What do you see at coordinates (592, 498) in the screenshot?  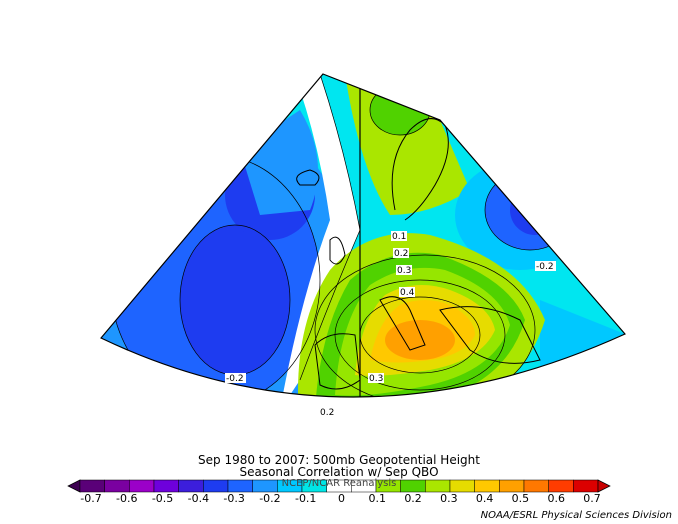 I see `colorbar-tick-label: 0.7` at bounding box center [592, 498].